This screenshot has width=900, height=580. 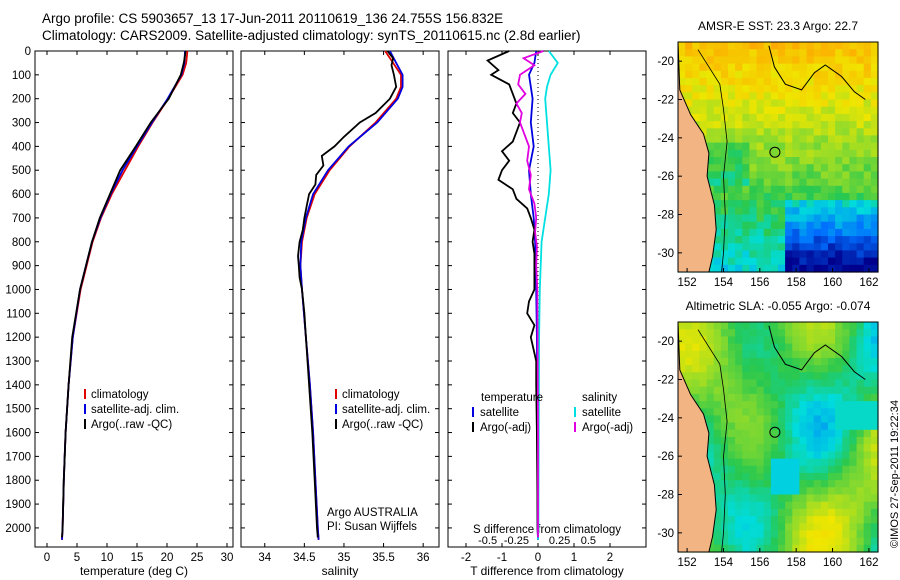 What do you see at coordinates (665, 177) in the screenshot?
I see `map-y-tick-label: -26` at bounding box center [665, 177].